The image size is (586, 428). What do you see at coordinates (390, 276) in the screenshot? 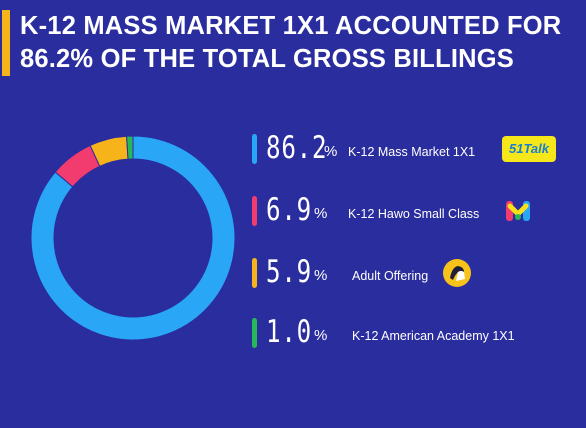
I see `legend-label: Adult Offering` at bounding box center [390, 276].